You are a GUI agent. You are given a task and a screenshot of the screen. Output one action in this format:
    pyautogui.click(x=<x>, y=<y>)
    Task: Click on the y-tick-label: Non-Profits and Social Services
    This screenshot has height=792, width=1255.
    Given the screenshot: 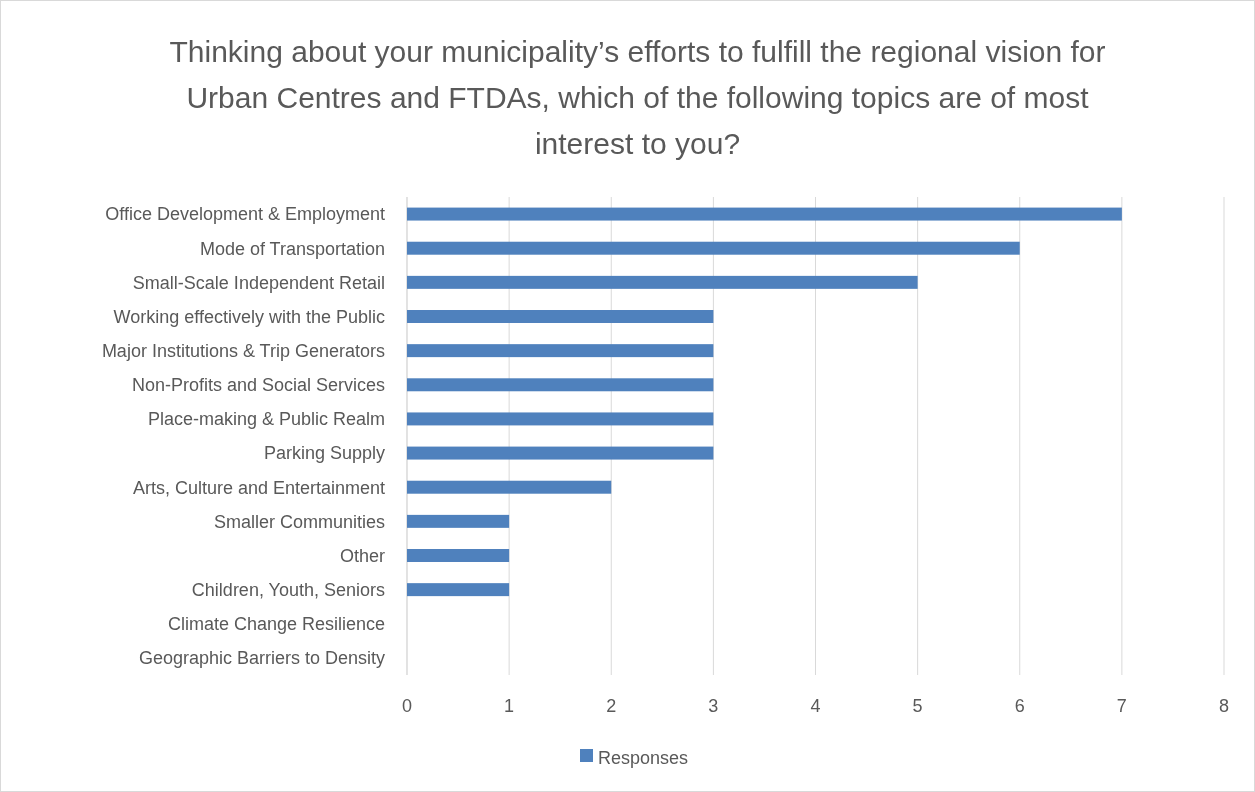 What is the action you would take?
    pyautogui.click(x=258, y=385)
    